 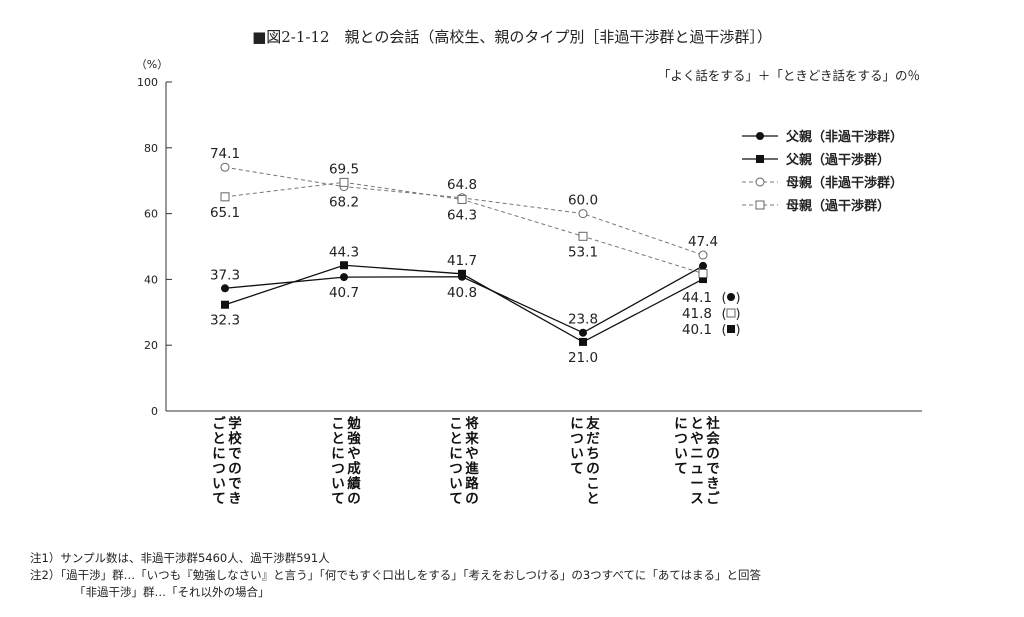 What do you see at coordinates (697, 469) in the screenshot?
I see `x-tick-label-char: ュ` at bounding box center [697, 469].